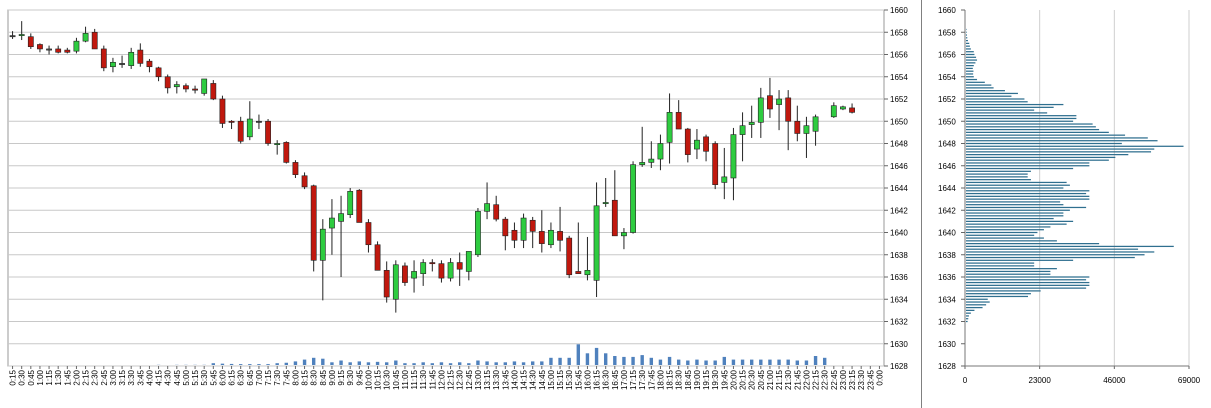  I want to click on x-tick-label: 18:45, so click(688, 379).